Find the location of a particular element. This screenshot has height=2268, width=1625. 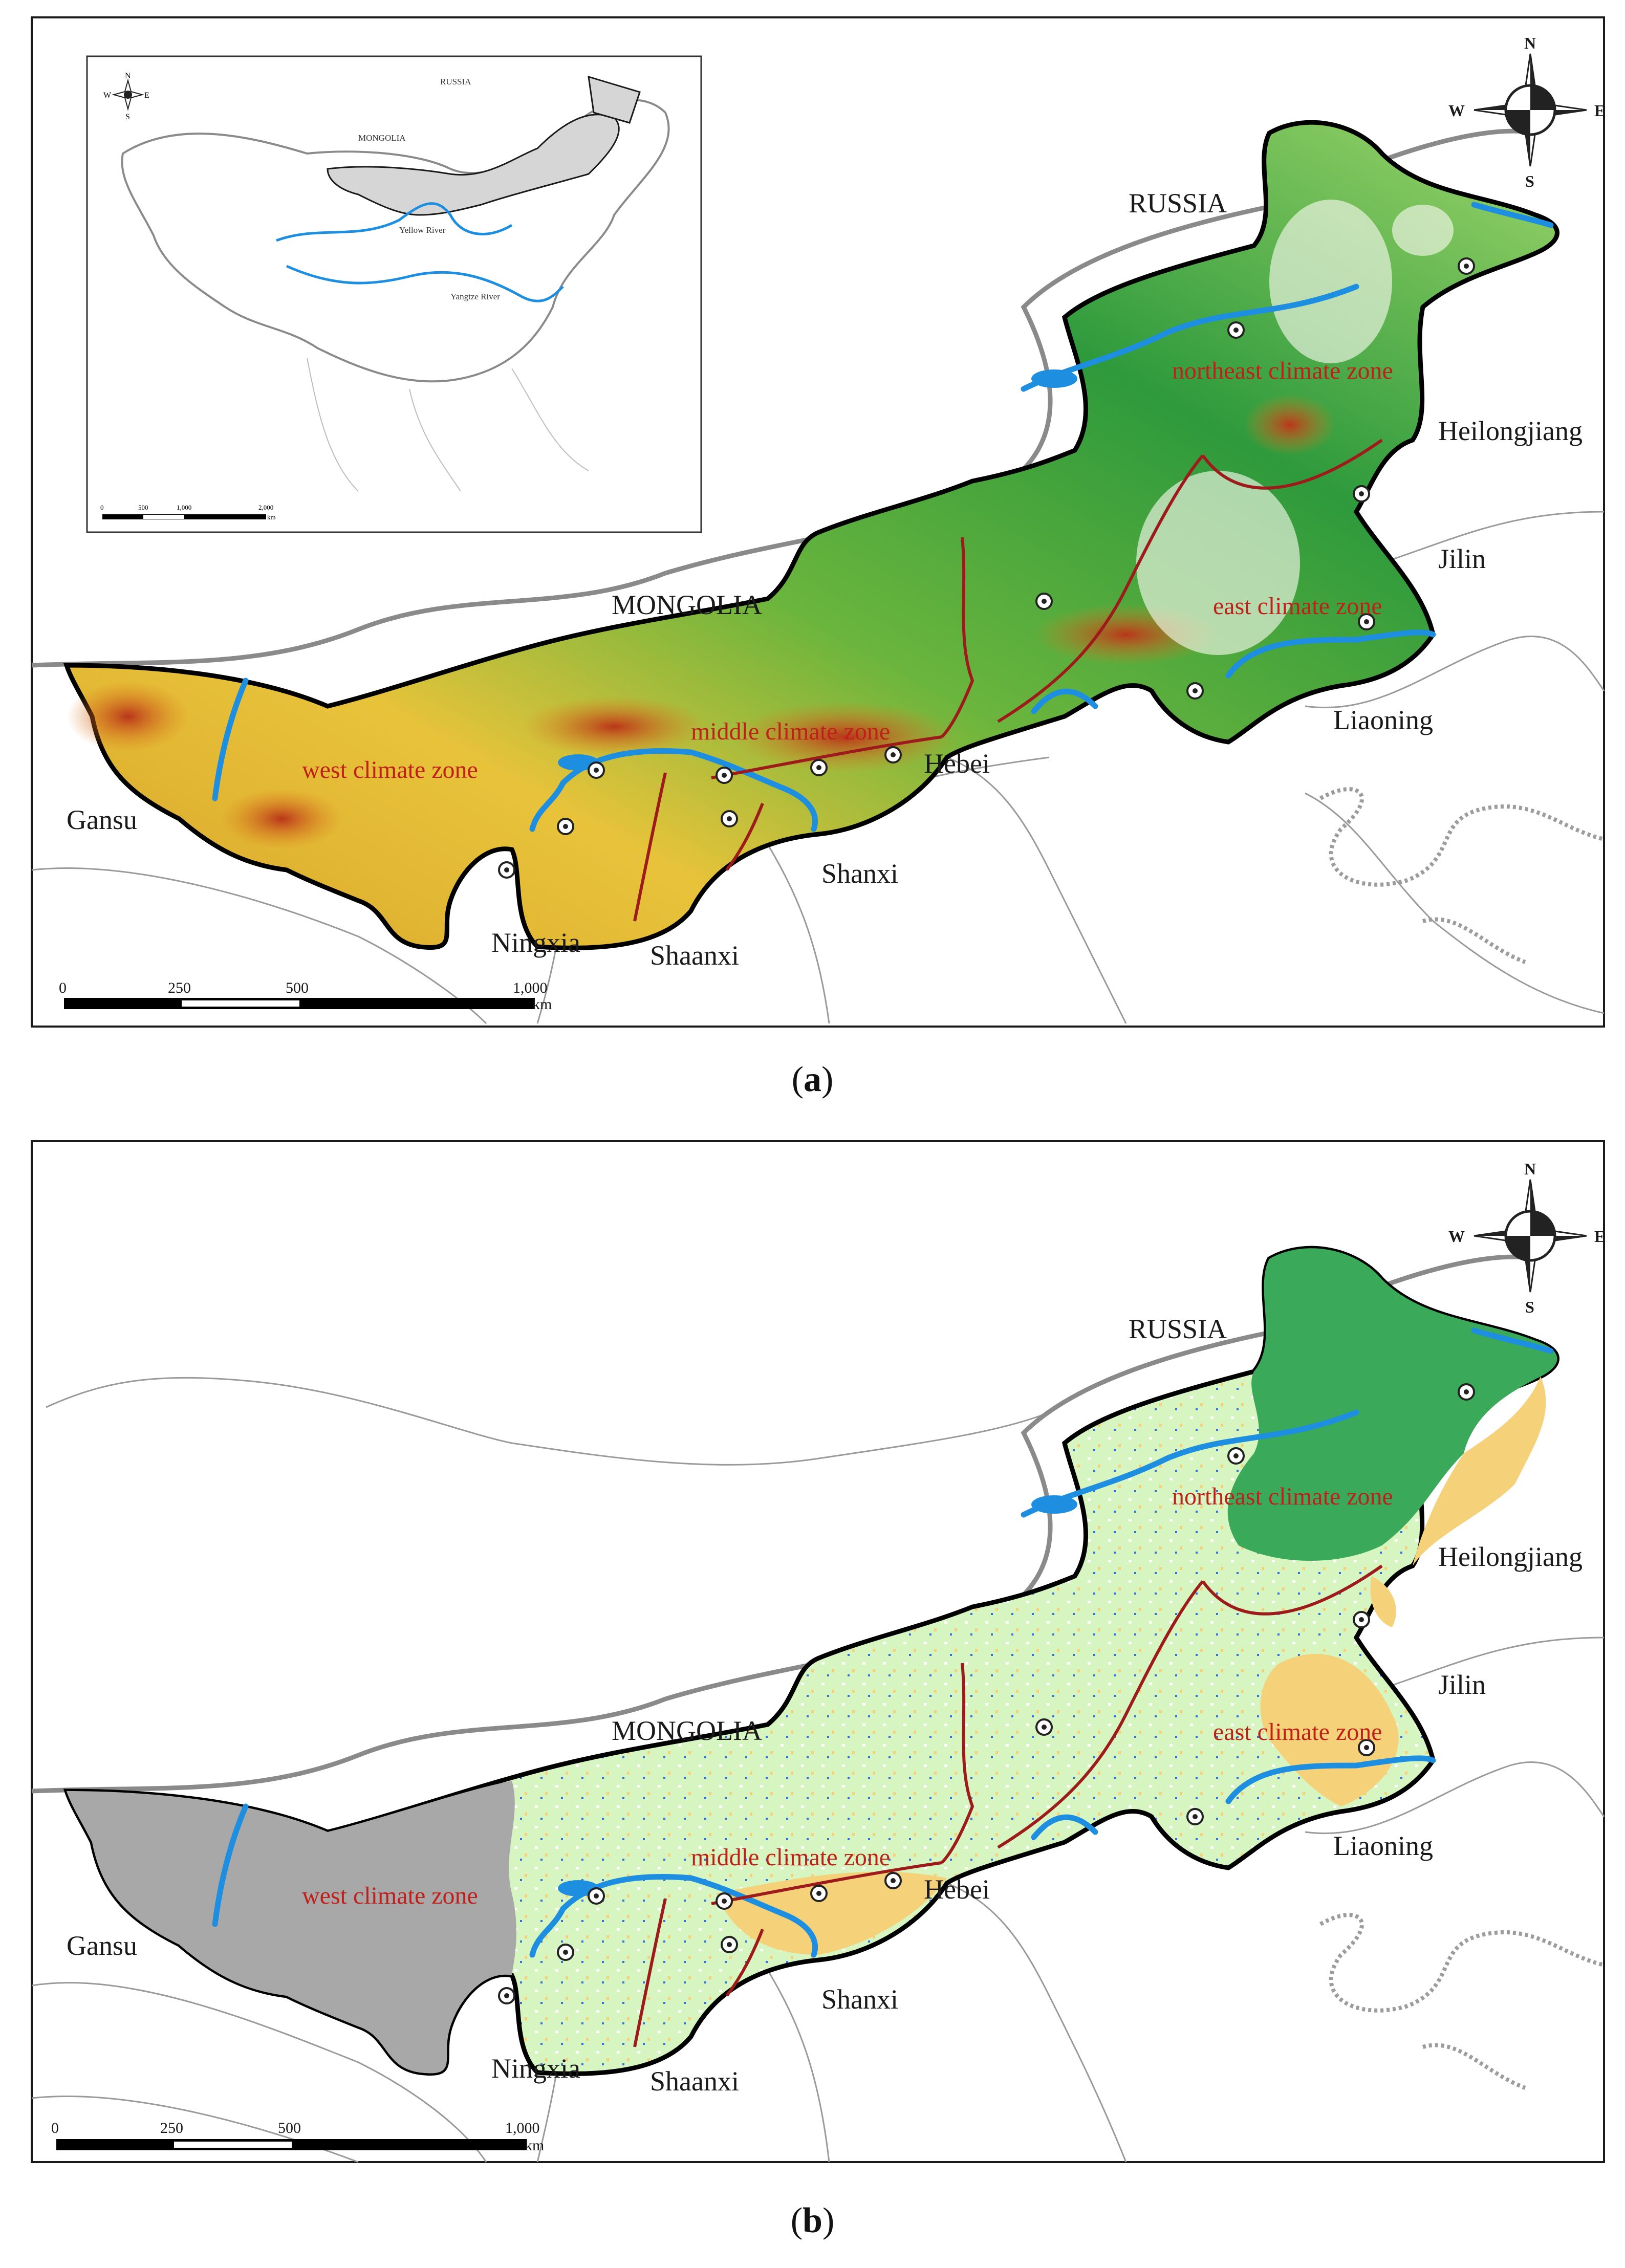

inset-compass: N S E W is located at coordinates (126, 96).